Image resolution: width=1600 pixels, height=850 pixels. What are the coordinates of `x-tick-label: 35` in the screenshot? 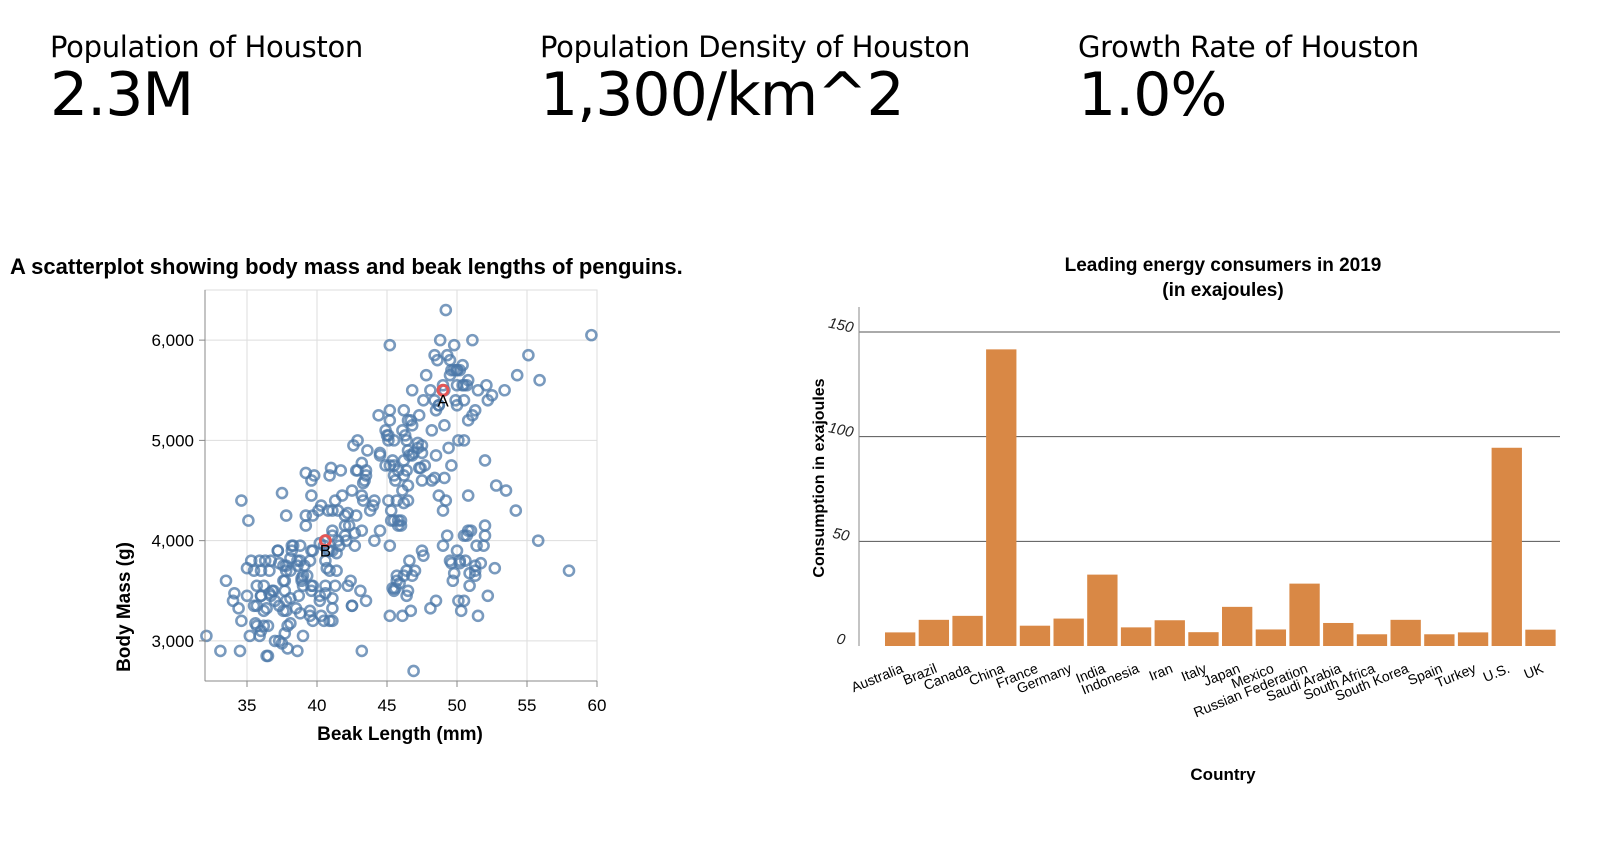 It's located at (247, 705).